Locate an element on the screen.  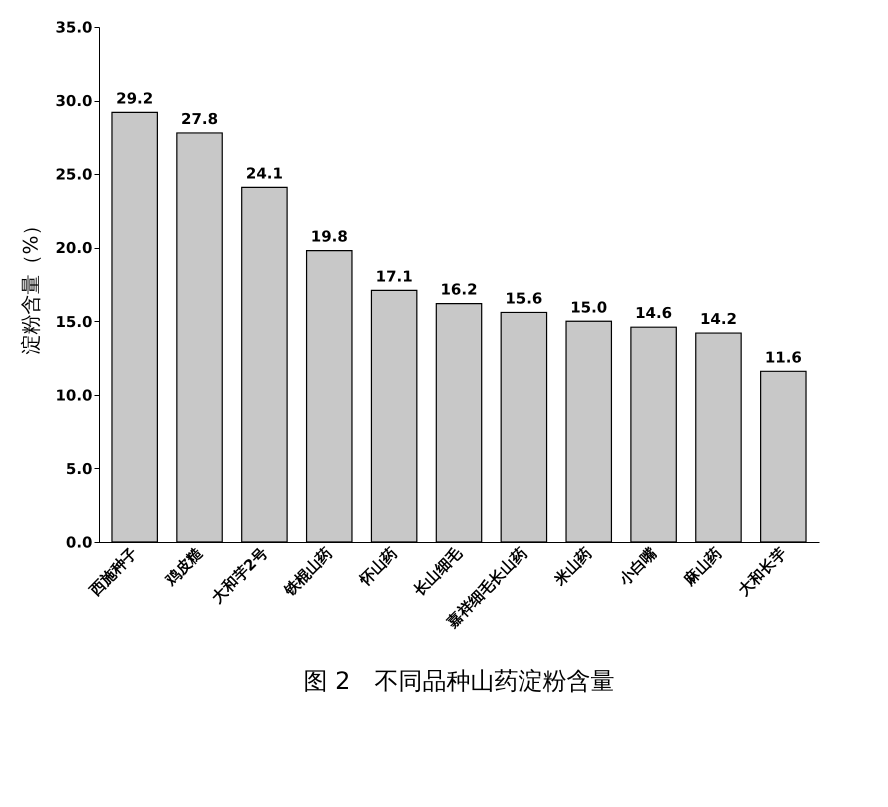
data-label: 17.1 is located at coordinates (394, 276).